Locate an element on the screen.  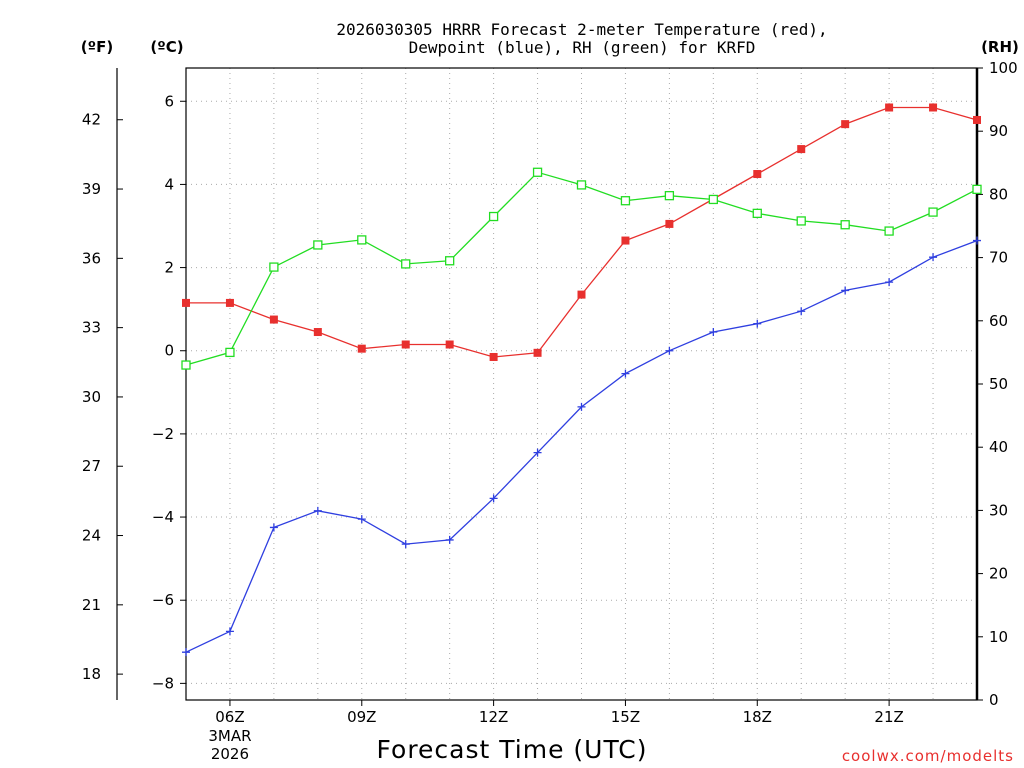
credit-label: coolwx.com/modelts is located at coordinates (928, 756).